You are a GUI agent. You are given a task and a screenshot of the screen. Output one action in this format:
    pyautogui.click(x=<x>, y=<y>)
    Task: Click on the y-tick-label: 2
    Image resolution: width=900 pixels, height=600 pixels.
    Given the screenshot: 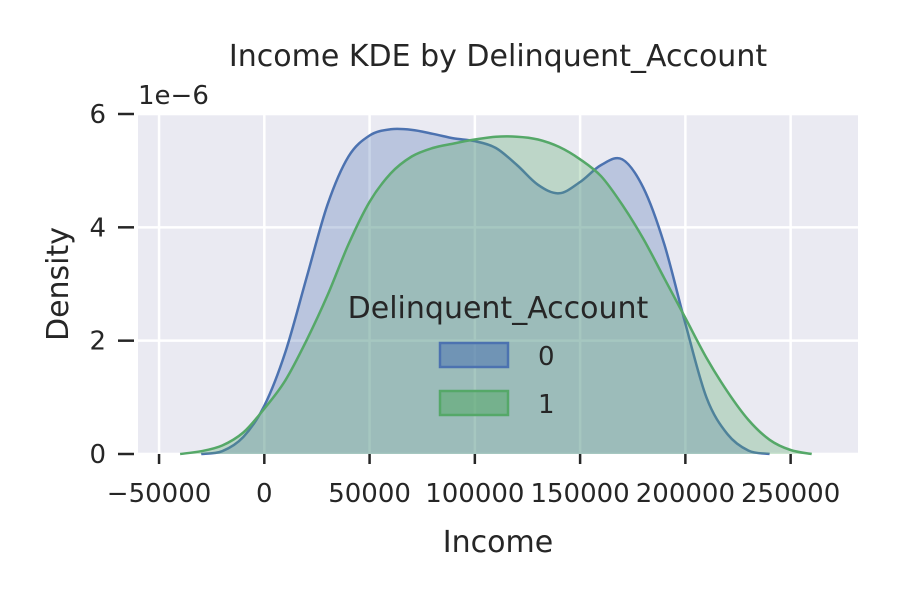 What is the action you would take?
    pyautogui.click(x=97, y=342)
    